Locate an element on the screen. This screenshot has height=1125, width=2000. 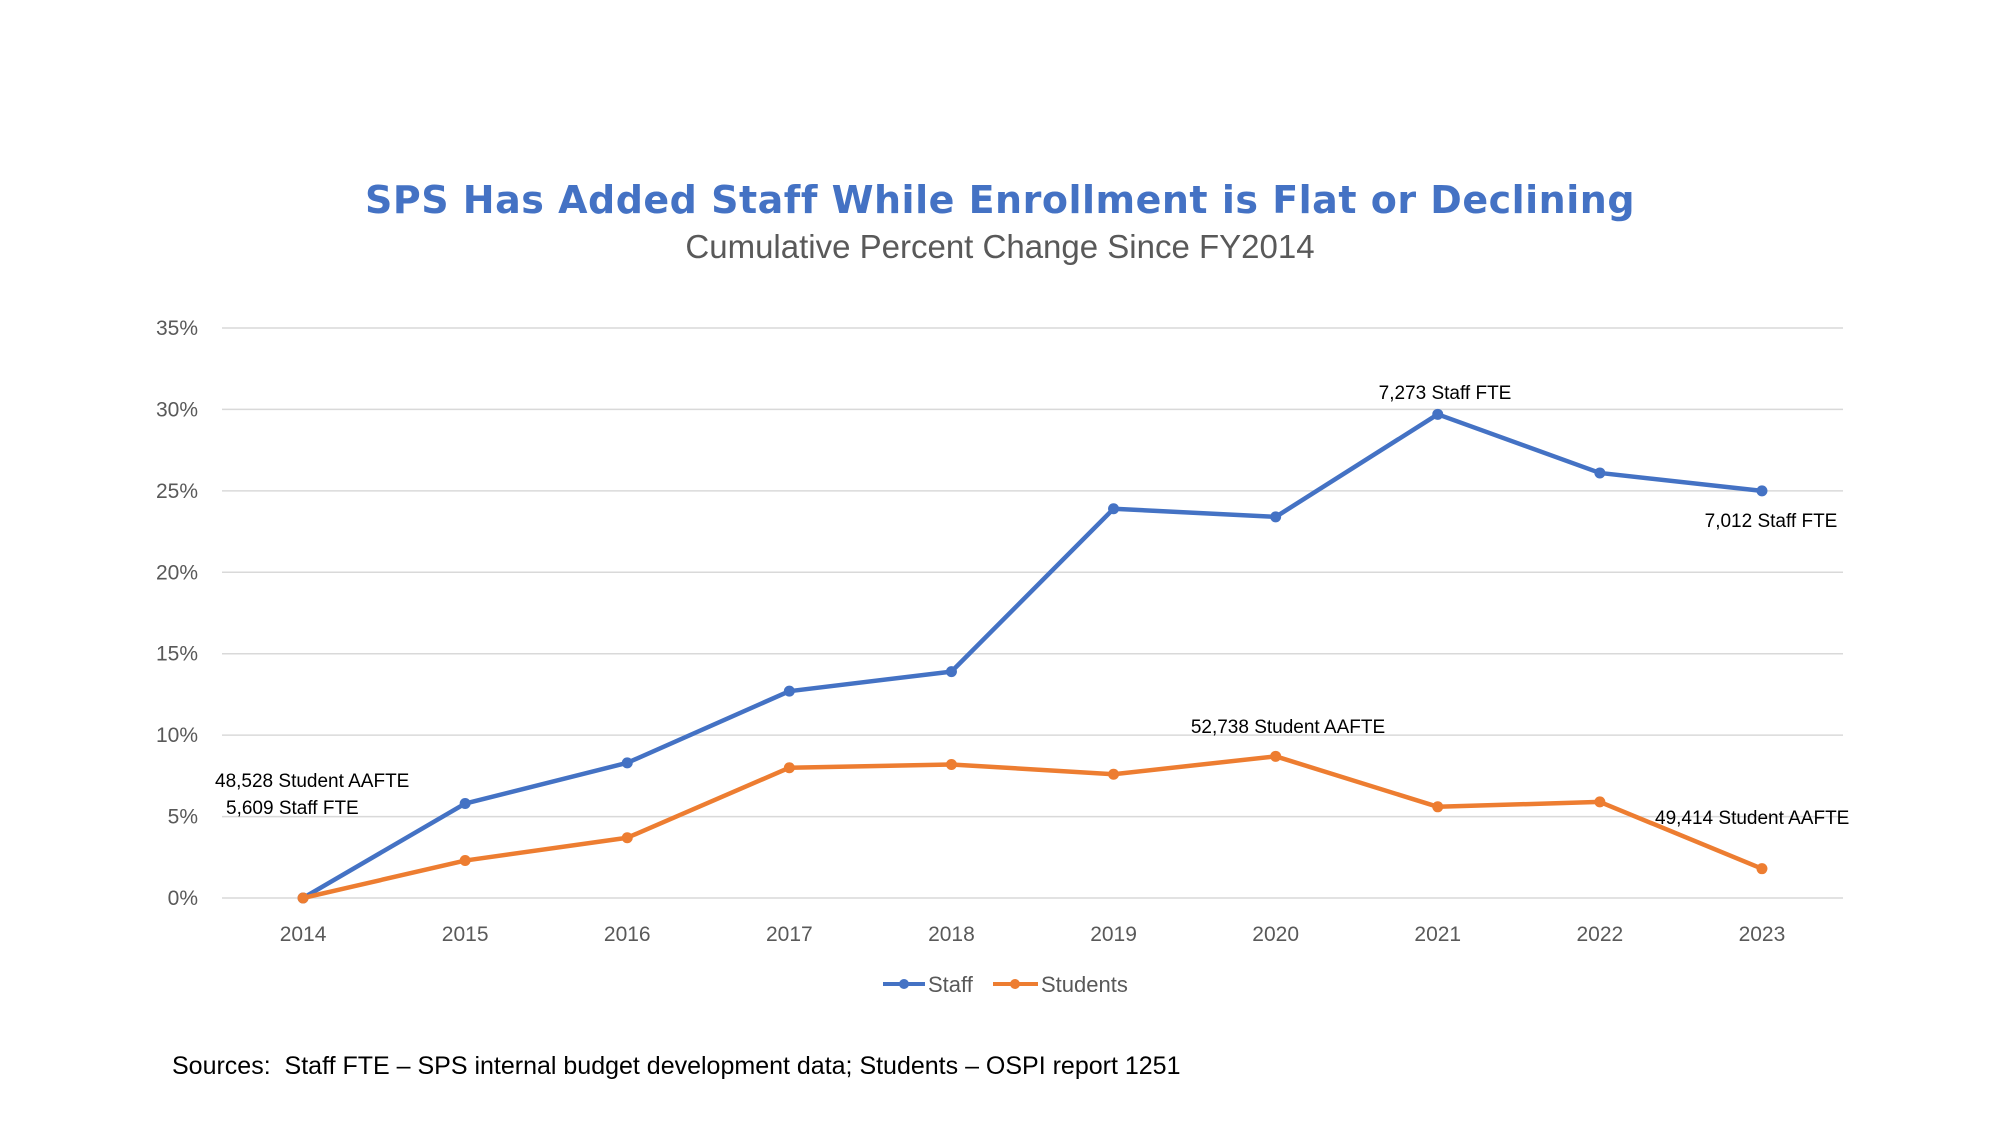
legend-item-students: Students is located at coordinates (1060, 984).